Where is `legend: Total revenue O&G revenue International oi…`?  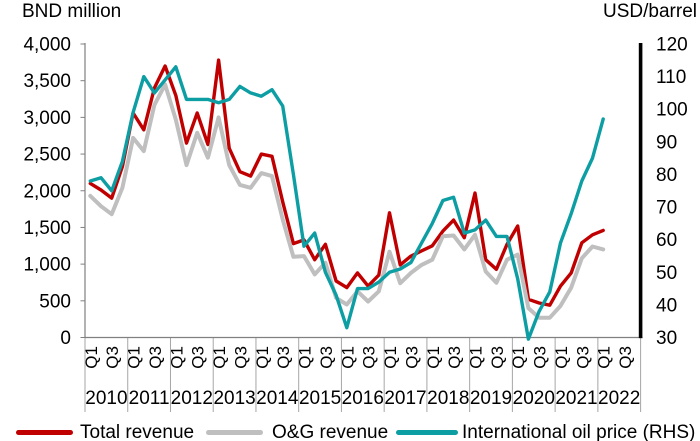 legend: Total revenue O&G revenue International oi… is located at coordinates (350, 431).